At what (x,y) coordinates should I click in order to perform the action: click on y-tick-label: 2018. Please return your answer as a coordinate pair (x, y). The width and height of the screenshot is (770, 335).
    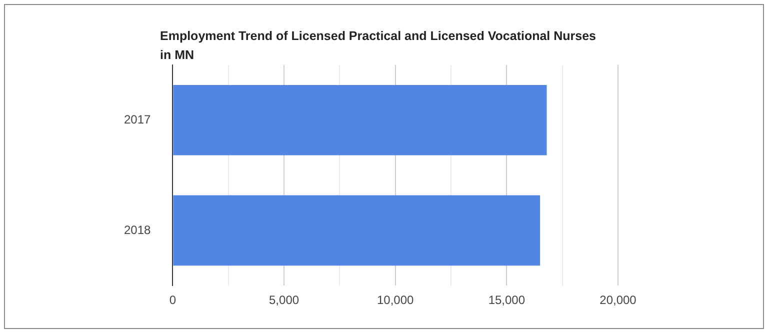
    Looking at the image, I should click on (138, 229).